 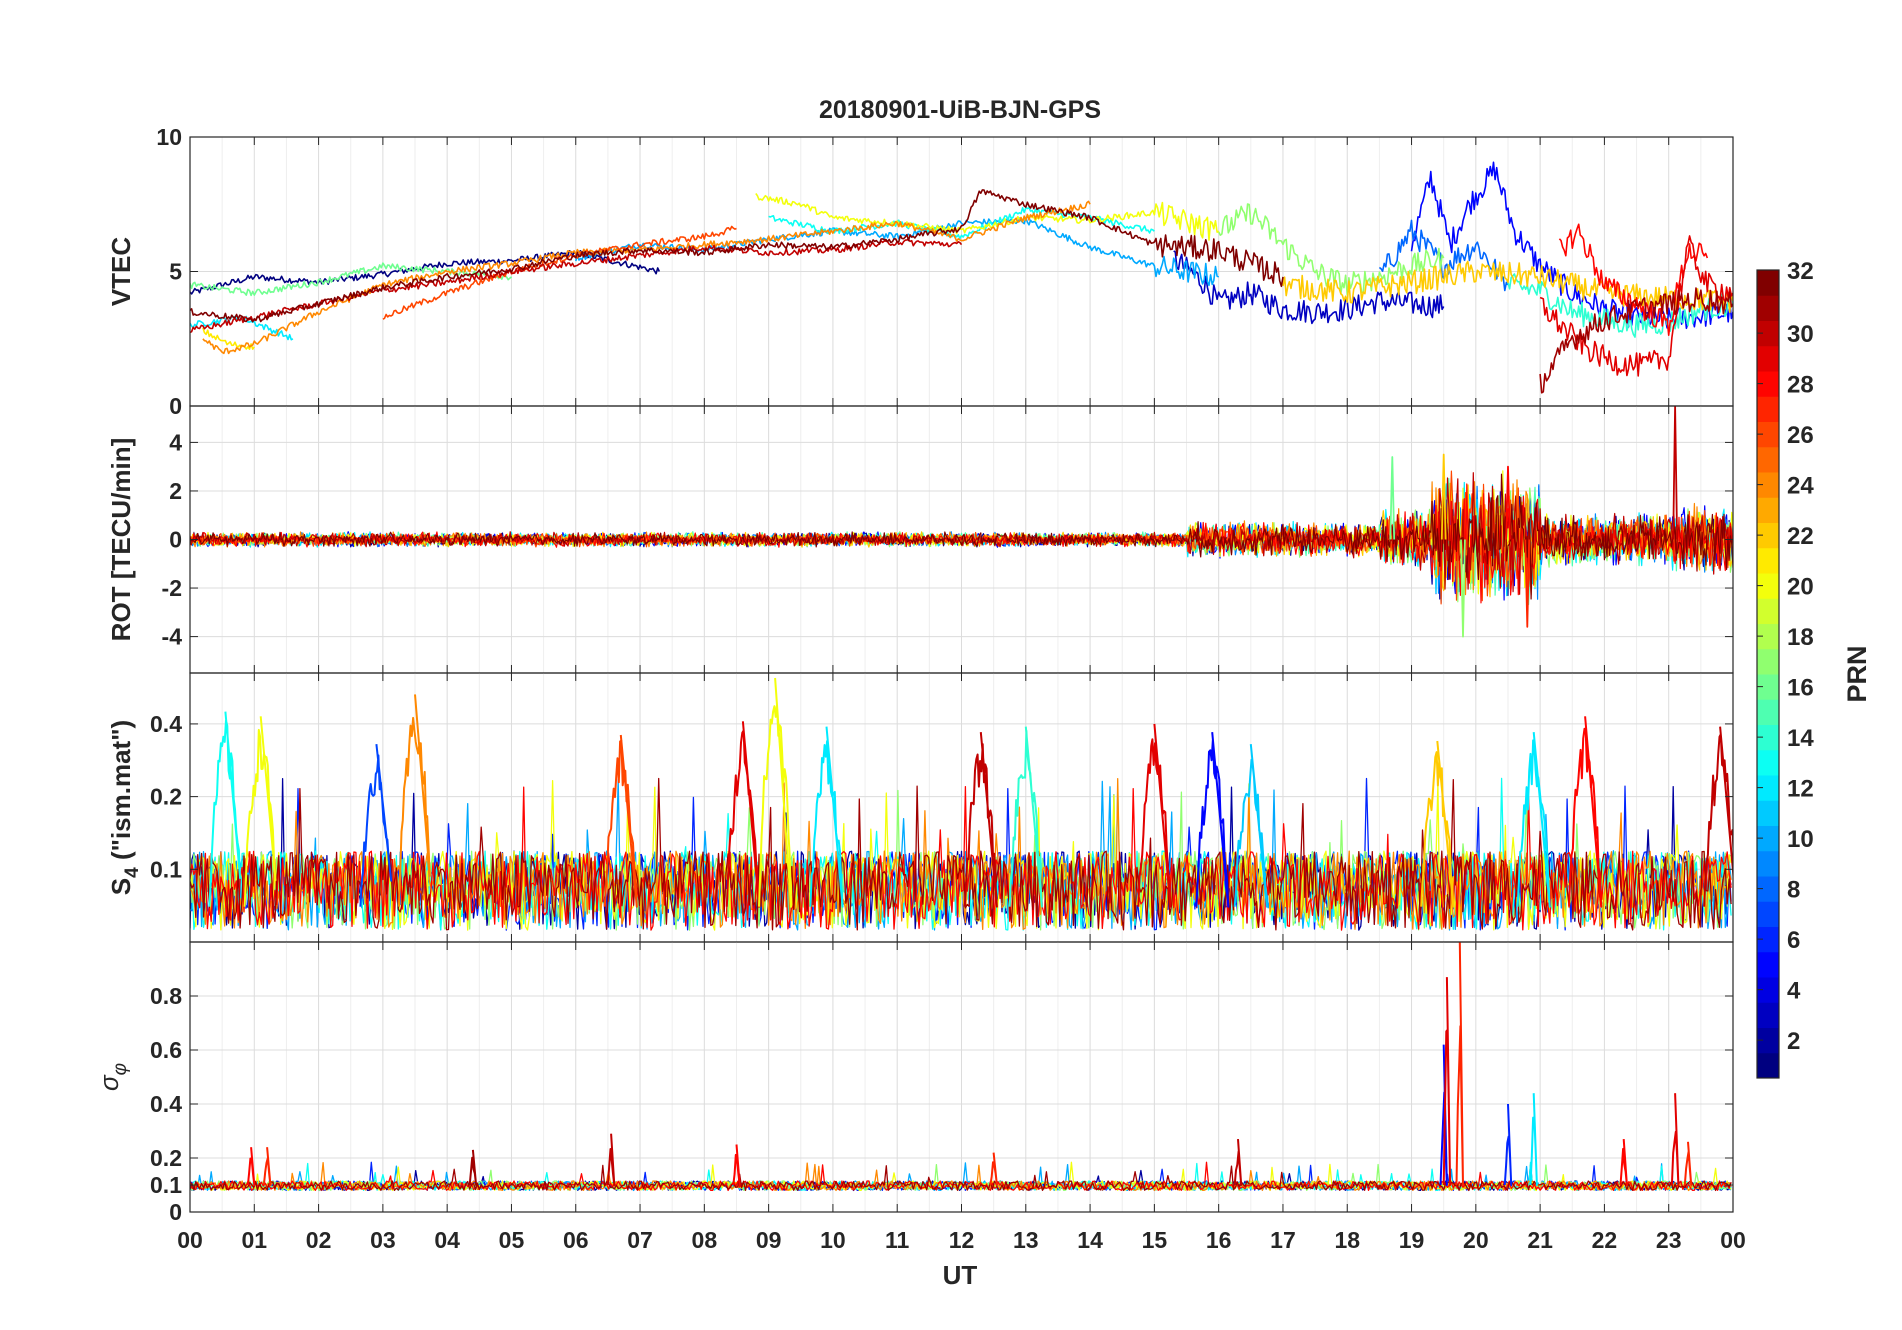 What do you see at coordinates (1476, 1240) in the screenshot?
I see `x-tick-label: 20` at bounding box center [1476, 1240].